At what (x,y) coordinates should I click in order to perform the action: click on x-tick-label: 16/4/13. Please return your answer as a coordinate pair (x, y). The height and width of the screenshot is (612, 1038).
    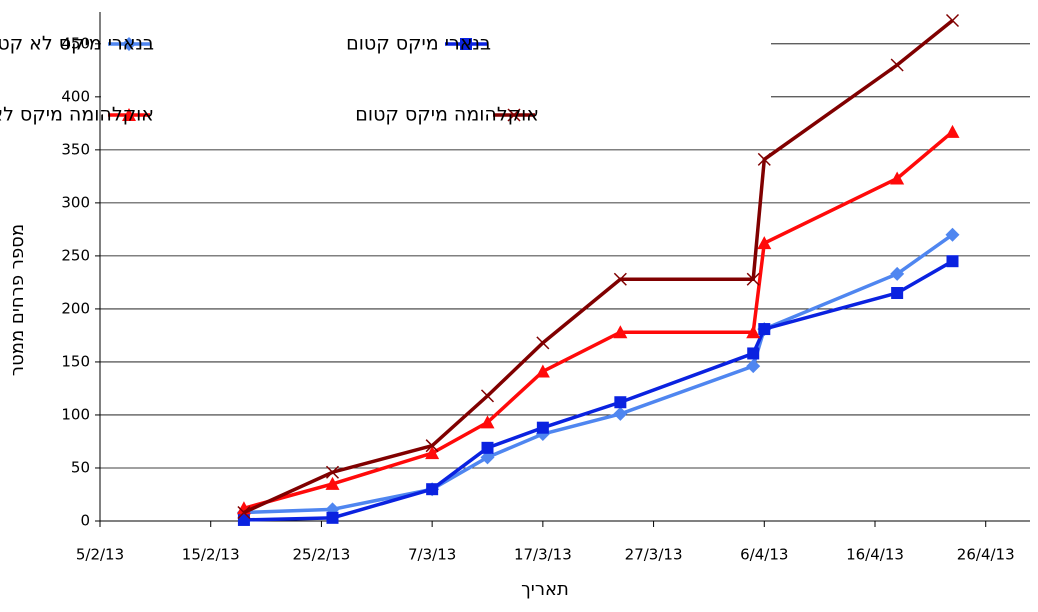
    Looking at the image, I should click on (875, 555).